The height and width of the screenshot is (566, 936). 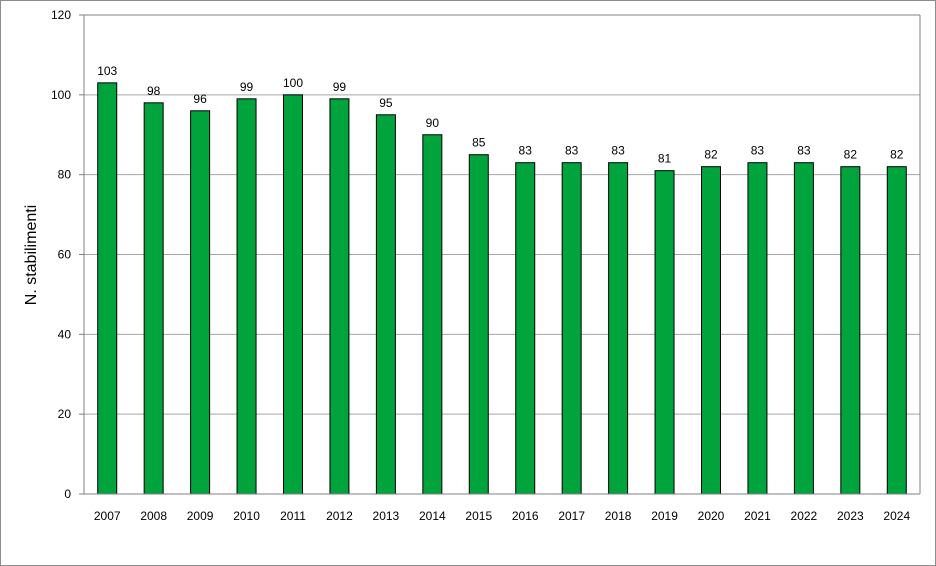 I want to click on data-label-2018: 83, so click(x=618, y=151).